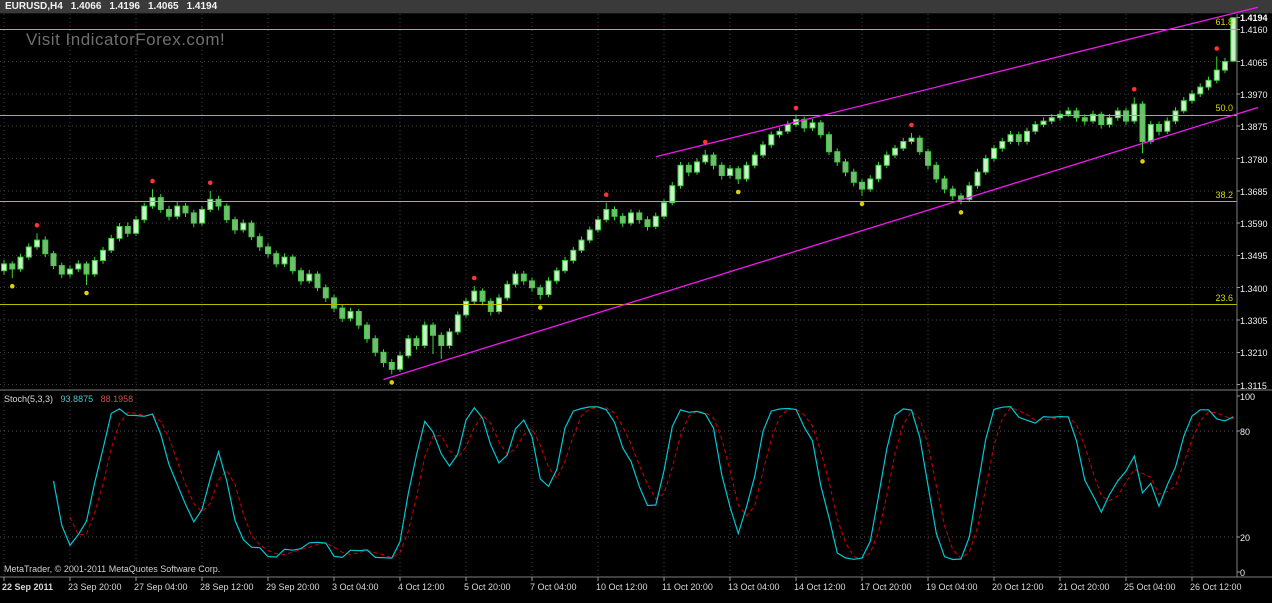 The image size is (1272, 603). I want to click on indicator-label: Stoch(5,3,3) 93.8875 88.1958, so click(68, 399).